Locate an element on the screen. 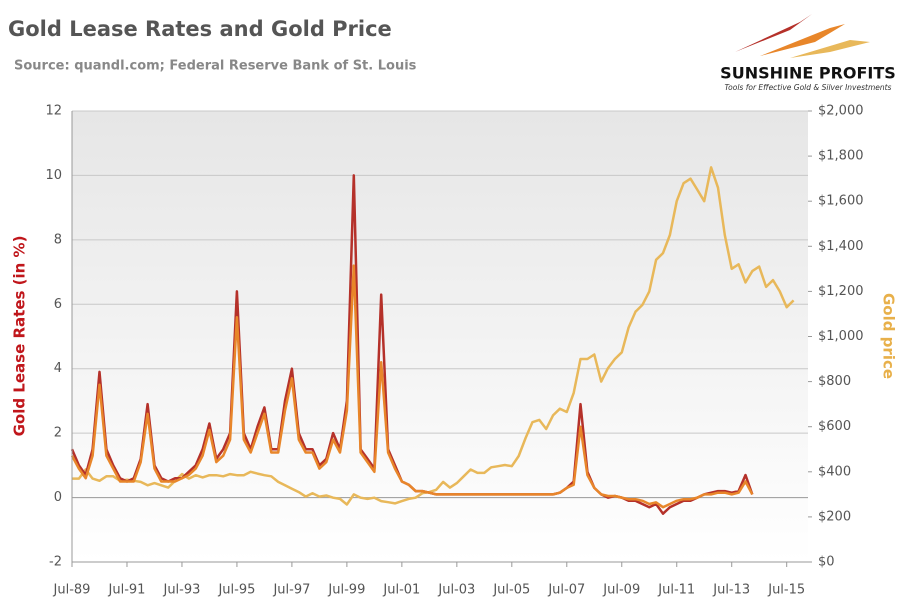 The image size is (902, 607). logo-name: SUNSHINE PROFITS is located at coordinates (808, 73).